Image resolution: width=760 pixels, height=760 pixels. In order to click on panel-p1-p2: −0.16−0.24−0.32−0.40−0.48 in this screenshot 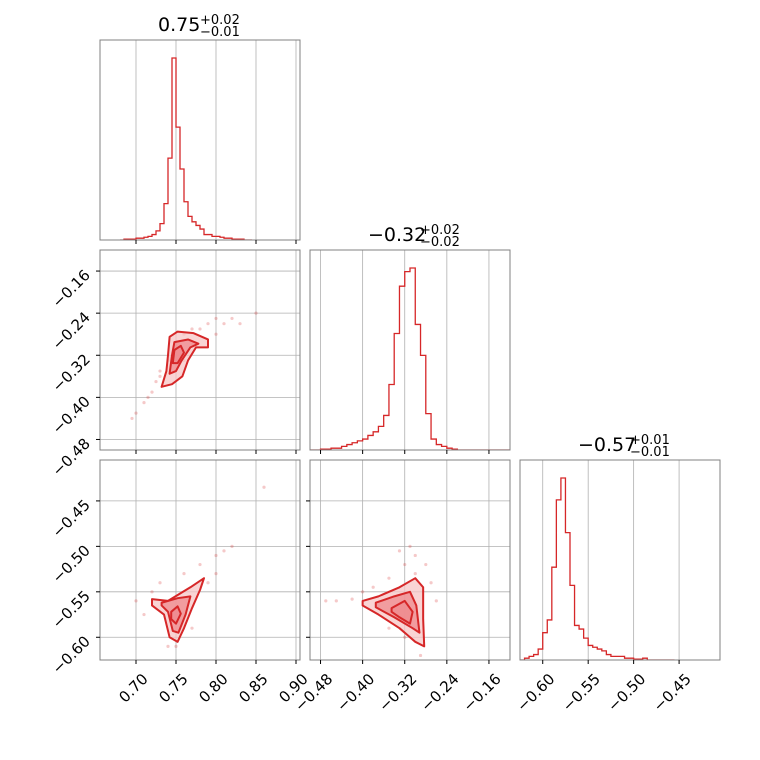, I will do `click(175, 364)`.